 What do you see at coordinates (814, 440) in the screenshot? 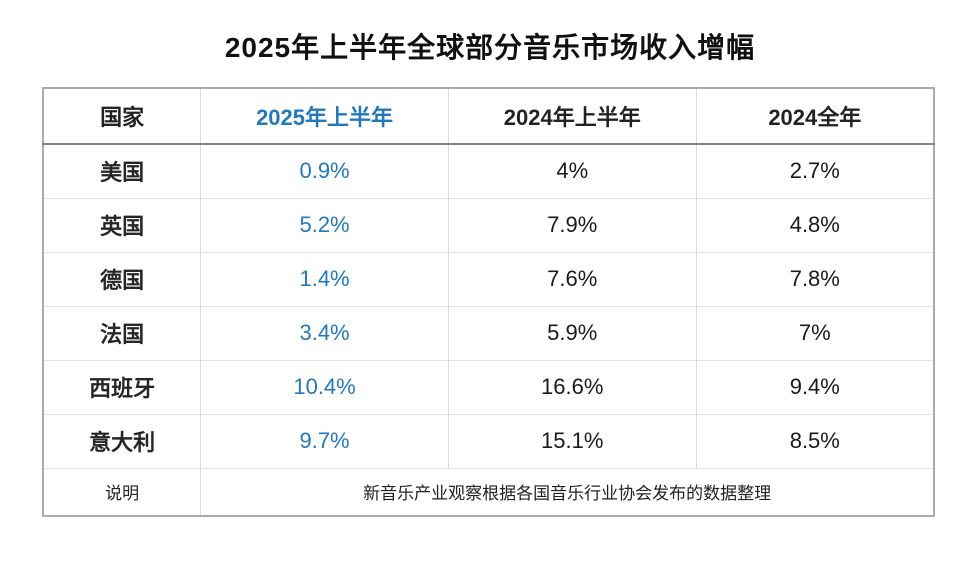
I see `value-2024-full: 8.5%` at bounding box center [814, 440].